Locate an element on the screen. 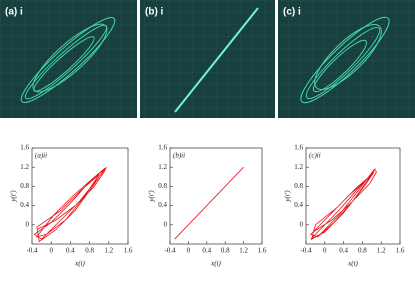  panel-label: (c)ii is located at coordinates (315, 156).